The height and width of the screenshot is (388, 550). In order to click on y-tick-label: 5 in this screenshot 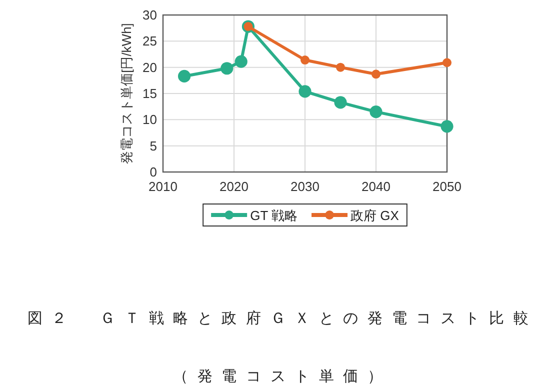, I will do `click(153, 146)`.